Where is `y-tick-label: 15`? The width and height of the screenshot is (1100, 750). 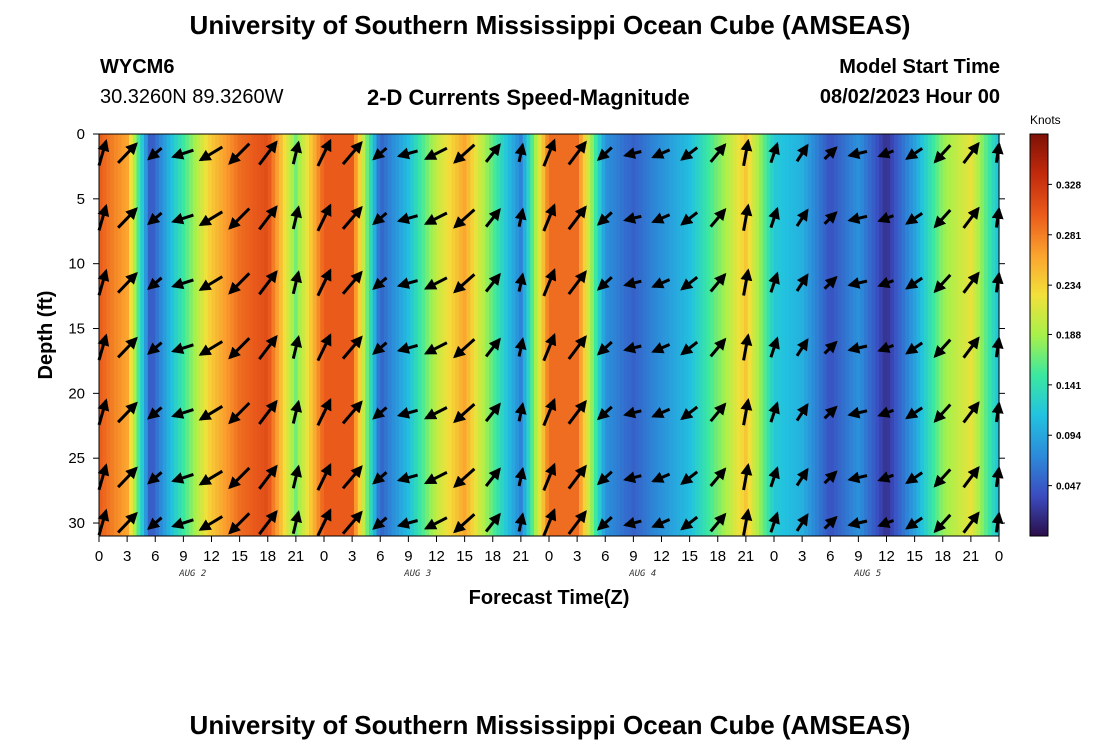
y-tick-label: 15 is located at coordinates (76, 329).